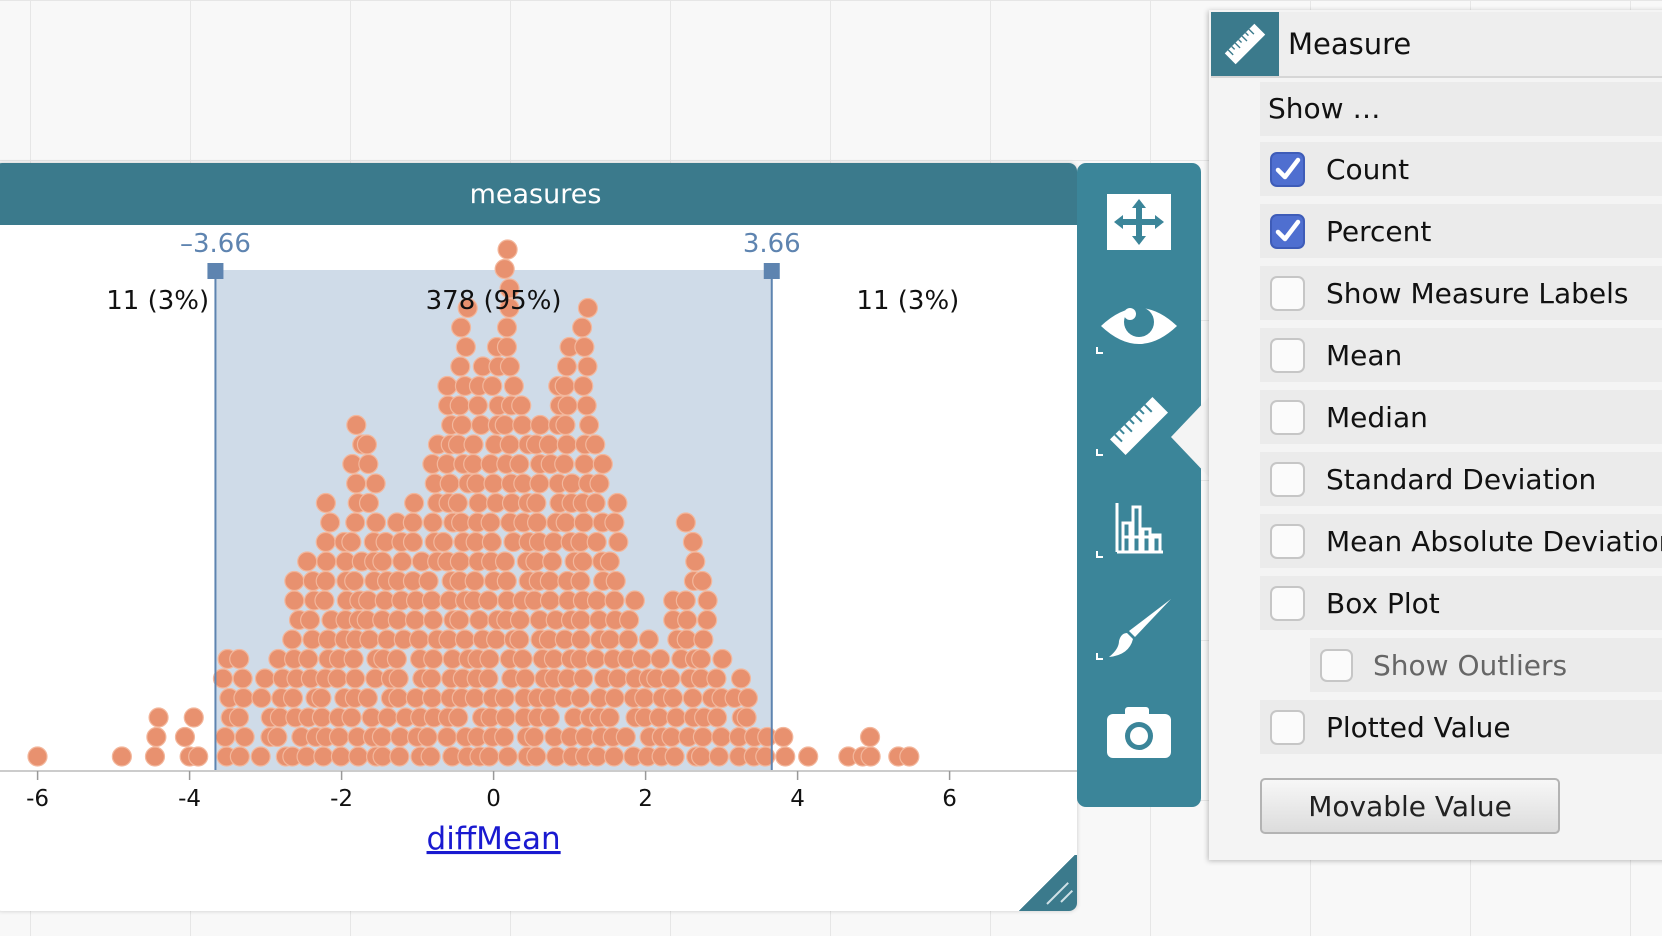 This screenshot has height=936, width=1662. What do you see at coordinates (1461, 479) in the screenshot?
I see `option-standard-deviation: Standard Deviation` at bounding box center [1461, 479].